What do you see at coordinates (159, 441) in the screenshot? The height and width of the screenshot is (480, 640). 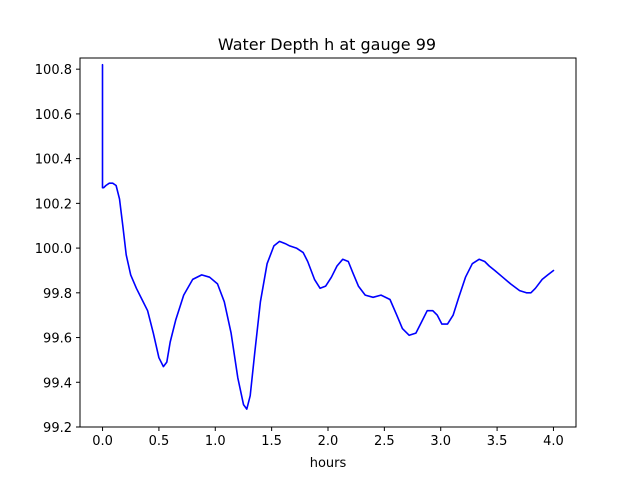 I see `x-tick-label: 0.5` at bounding box center [159, 441].